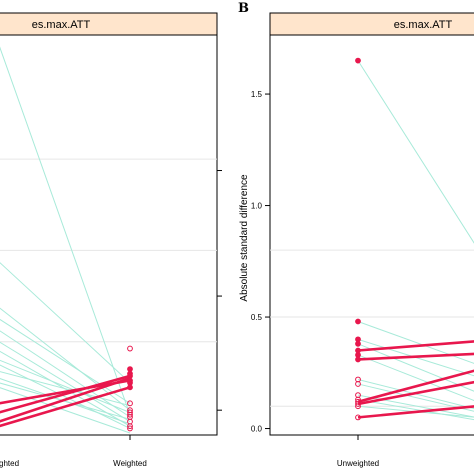  What do you see at coordinates (61, 25) in the screenshot?
I see `panel-a-strip-label: es.max.ATT` at bounding box center [61, 25].